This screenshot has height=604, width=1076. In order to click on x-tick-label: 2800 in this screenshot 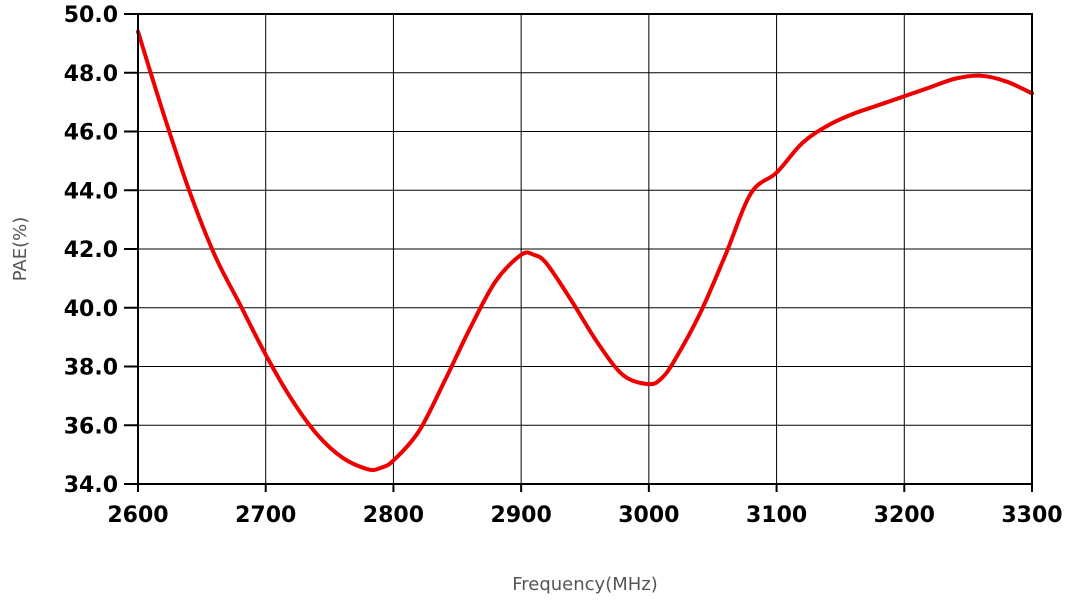, I will do `click(393, 515)`.